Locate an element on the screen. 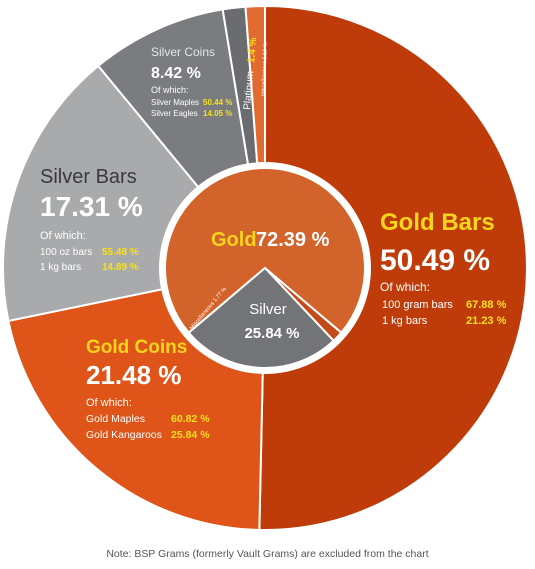 Image resolution: width=535 pixels, height=569 pixels. inner-silver-value: 25.84 % is located at coordinates (271, 333).